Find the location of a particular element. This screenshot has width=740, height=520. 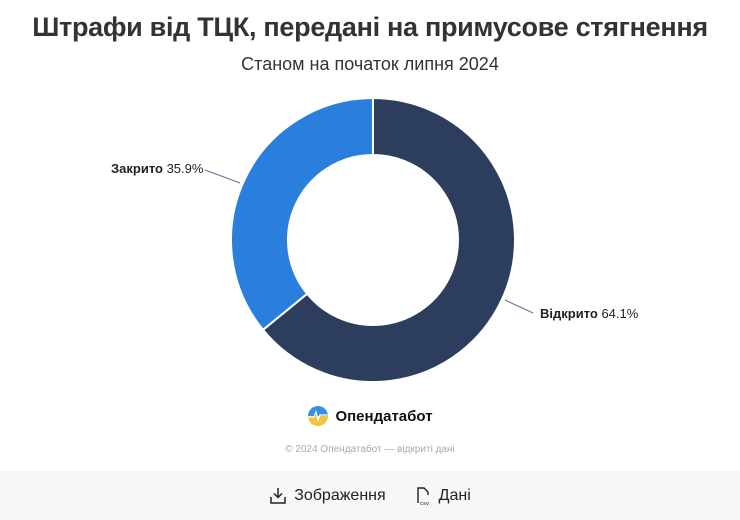

brand: Опендатабот is located at coordinates (370, 416).